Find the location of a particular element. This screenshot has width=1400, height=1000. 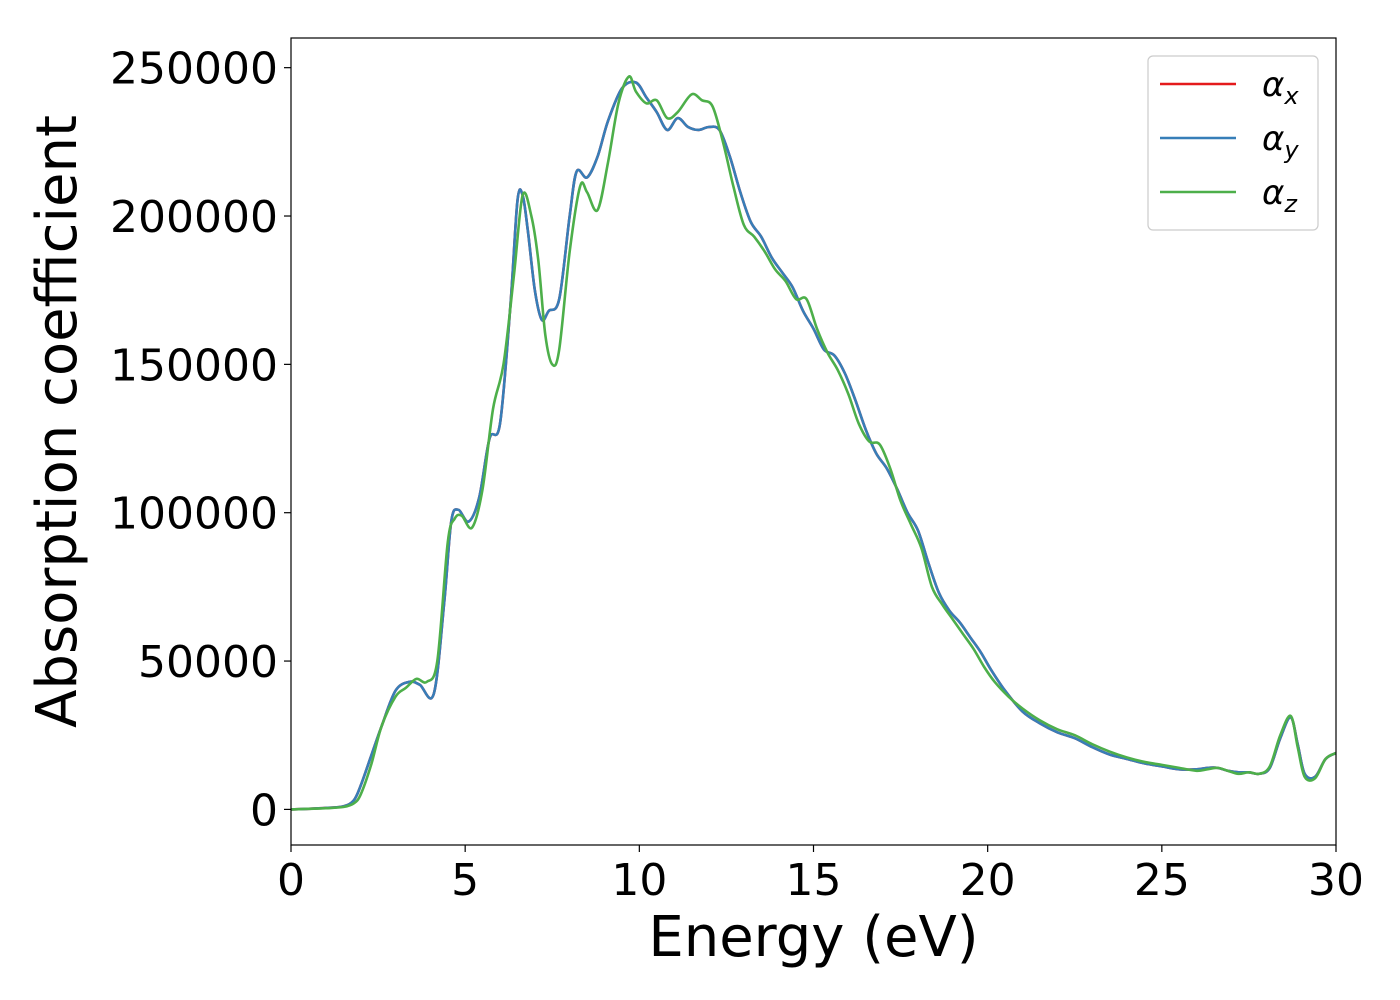

x-tick-label: 5 is located at coordinates (465, 880).